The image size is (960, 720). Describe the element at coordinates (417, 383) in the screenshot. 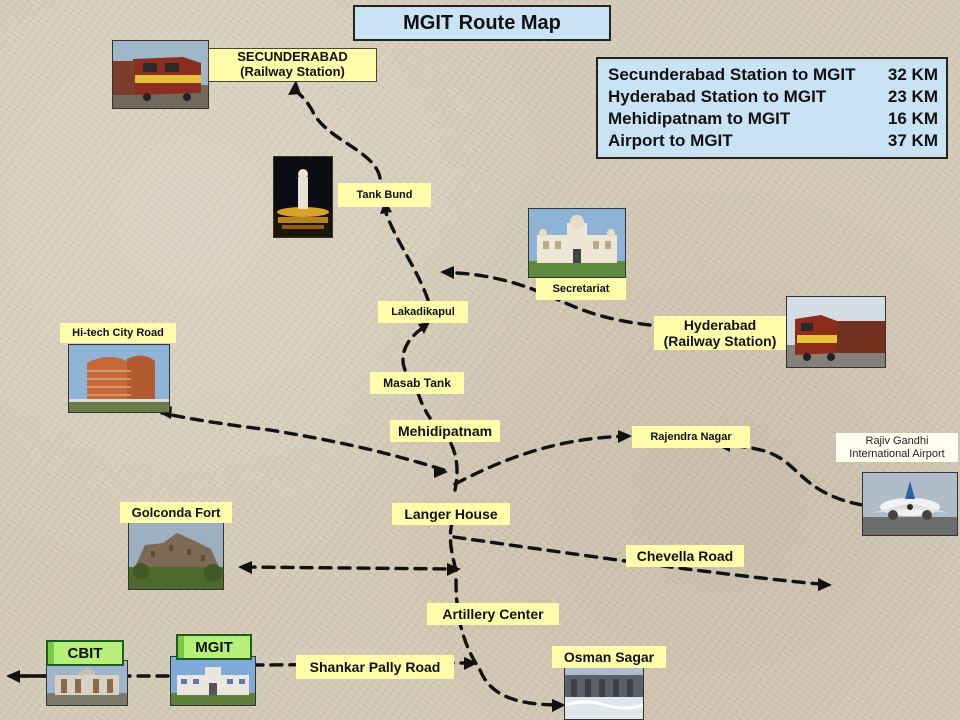

I see `label-masab-tank: Masab Tank` at that location.